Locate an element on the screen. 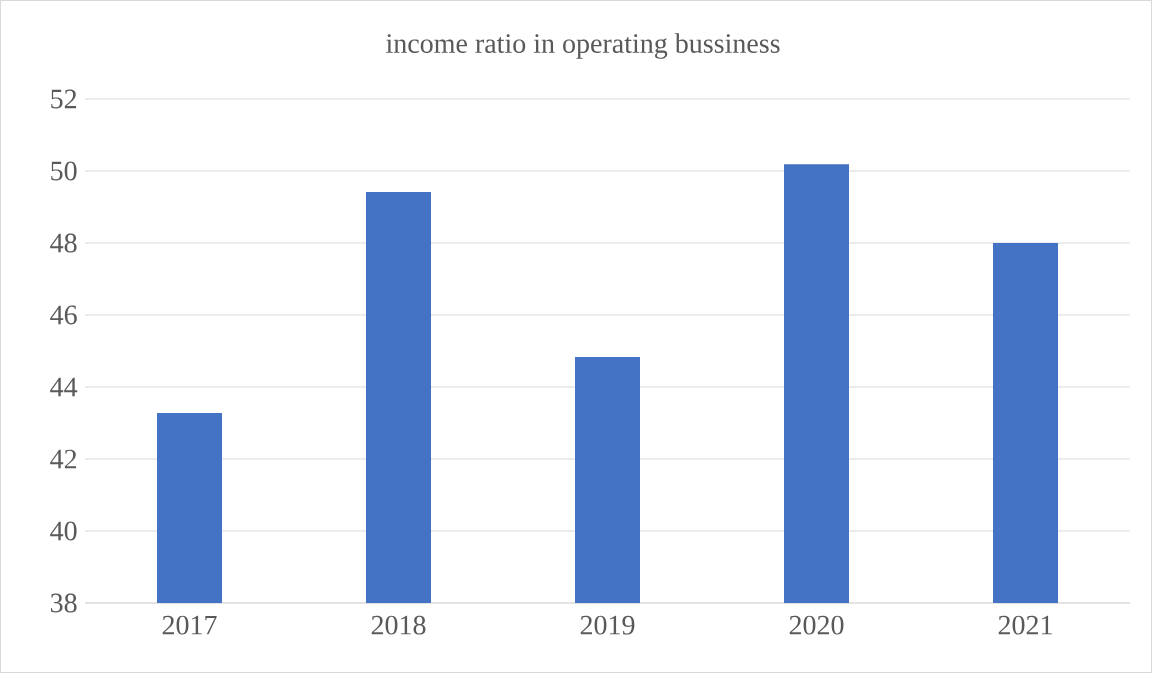  y-tick-label: 50 is located at coordinates (64, 171).